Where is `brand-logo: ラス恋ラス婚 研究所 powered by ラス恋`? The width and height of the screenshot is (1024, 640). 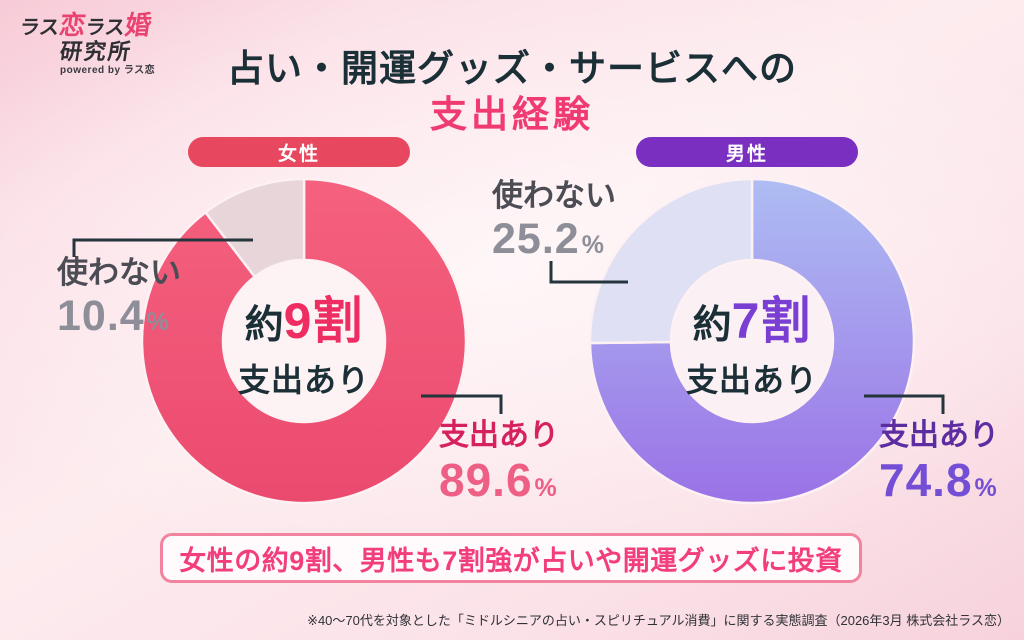 brand-logo: ラス恋ラス婚 研究所 powered by ラス恋 is located at coordinates (87, 43).